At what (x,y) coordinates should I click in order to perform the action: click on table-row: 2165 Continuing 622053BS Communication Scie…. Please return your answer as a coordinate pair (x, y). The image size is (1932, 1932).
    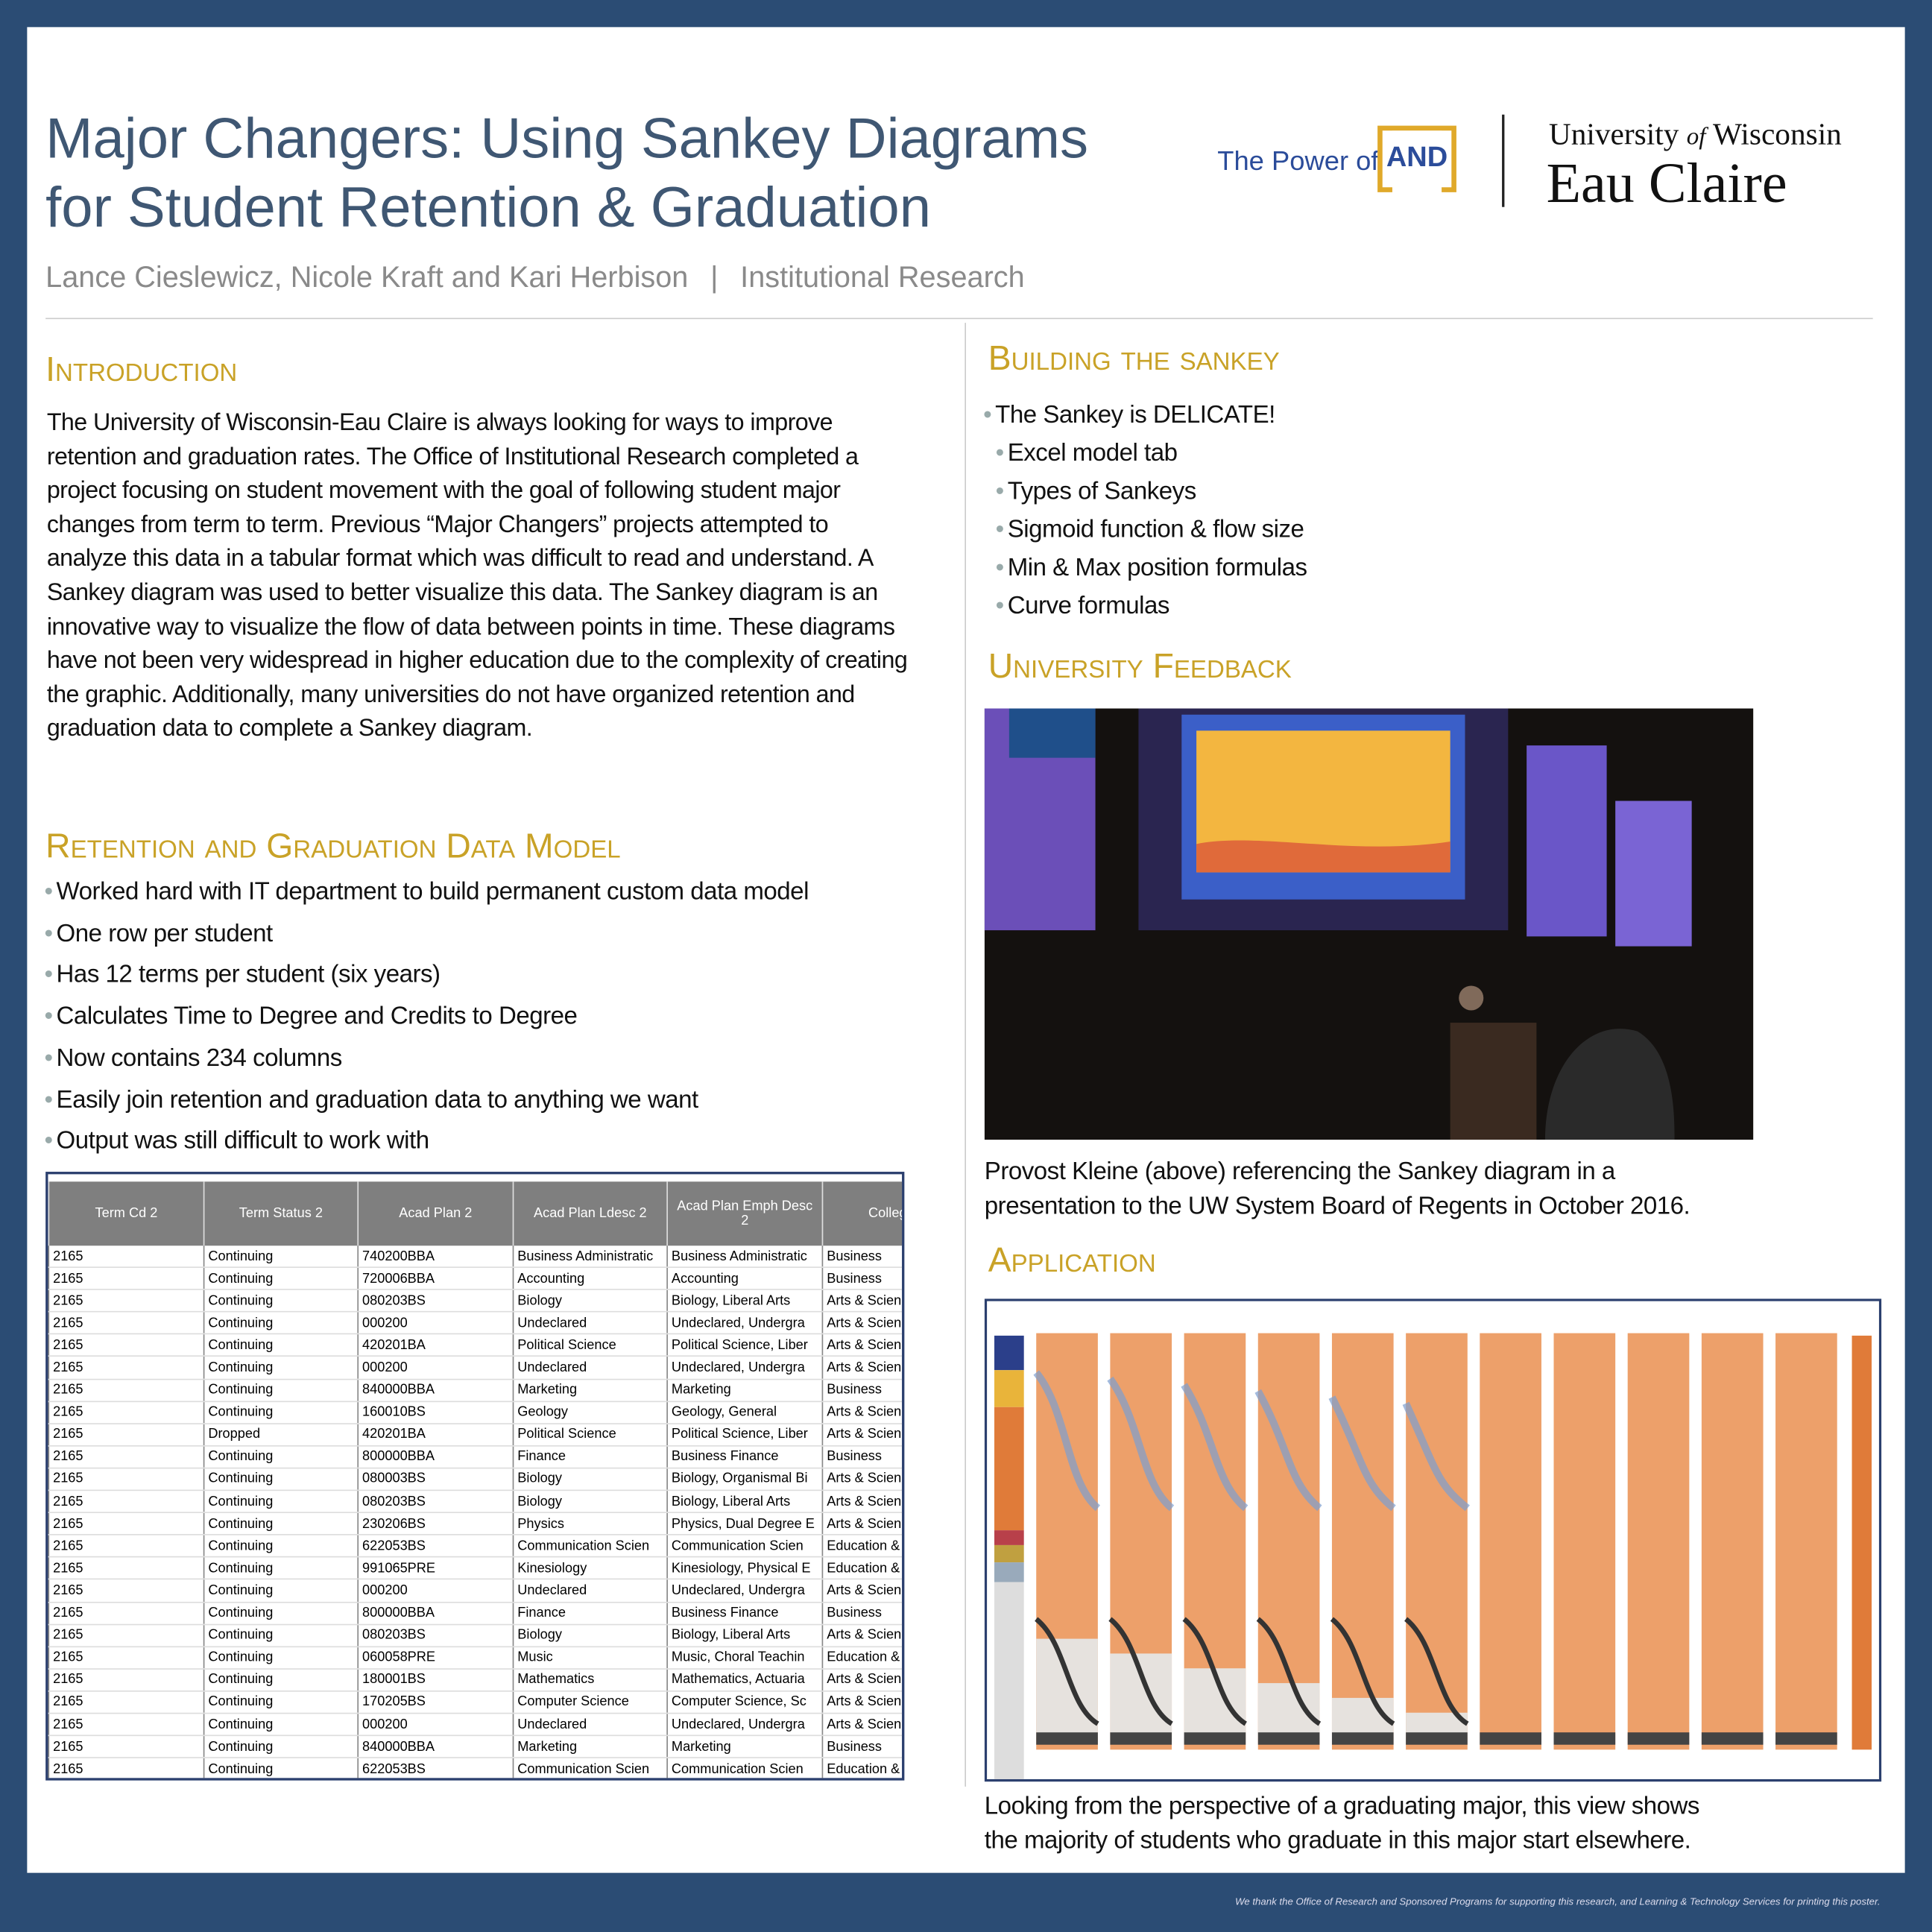
    Looking at the image, I should click on (476, 1546).